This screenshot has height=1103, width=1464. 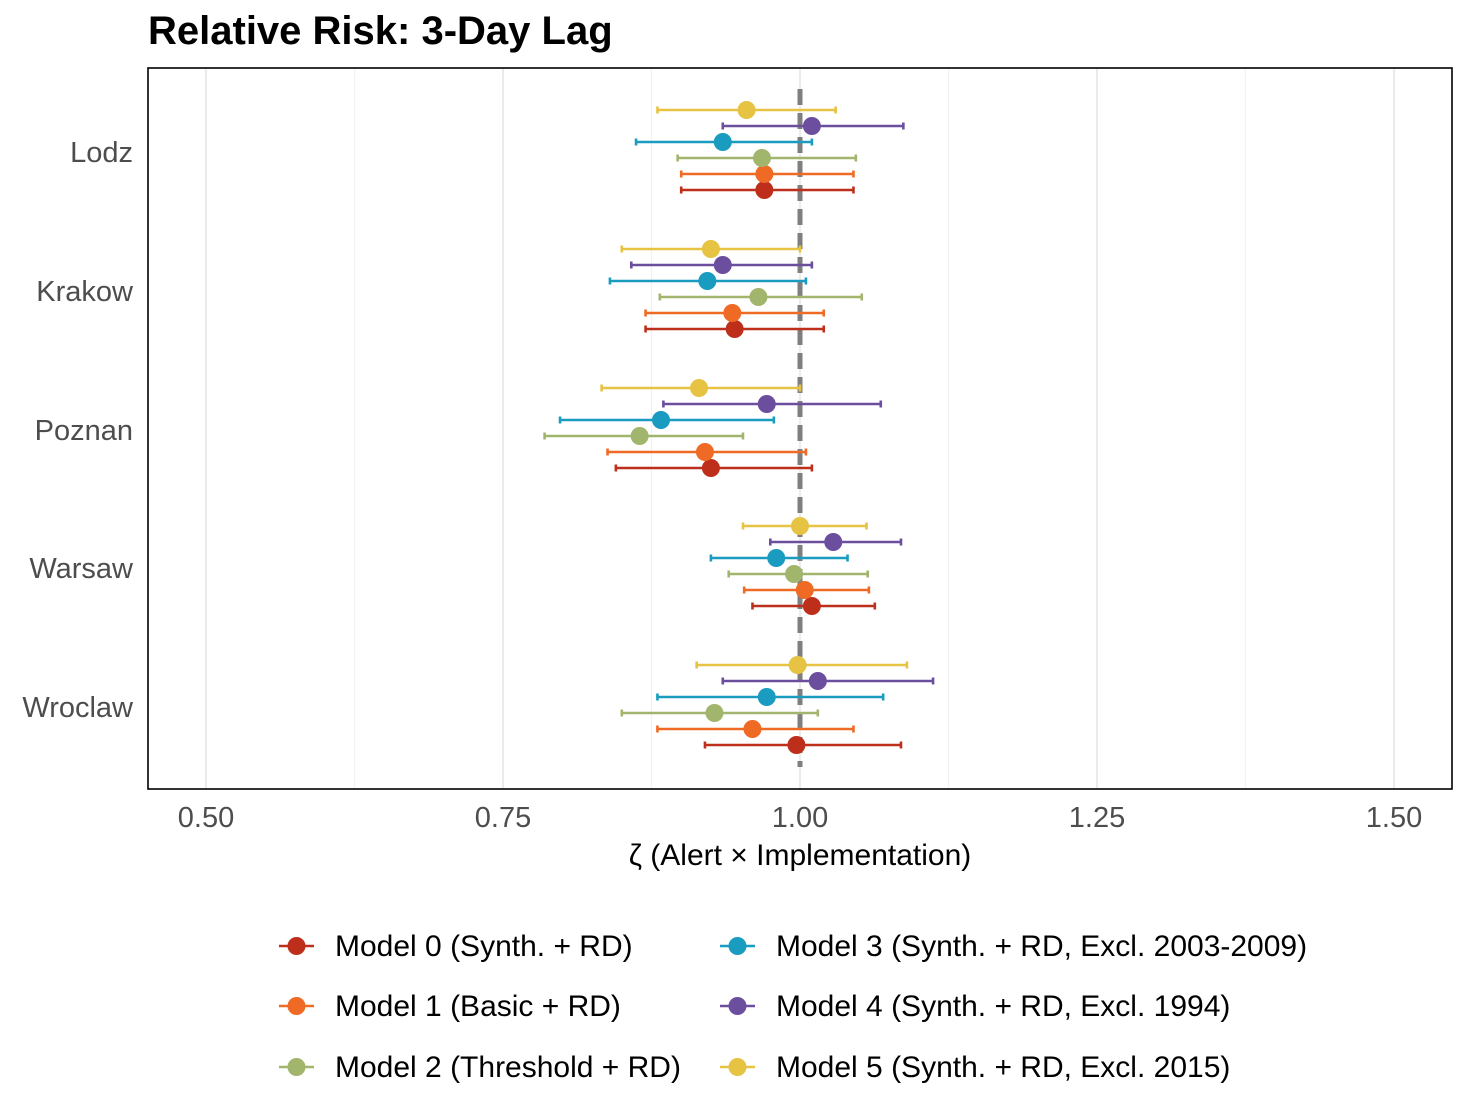 What do you see at coordinates (1003, 1067) in the screenshot?
I see `legend-label: Model 5 (Synth. + RD, Excl. 2015)` at bounding box center [1003, 1067].